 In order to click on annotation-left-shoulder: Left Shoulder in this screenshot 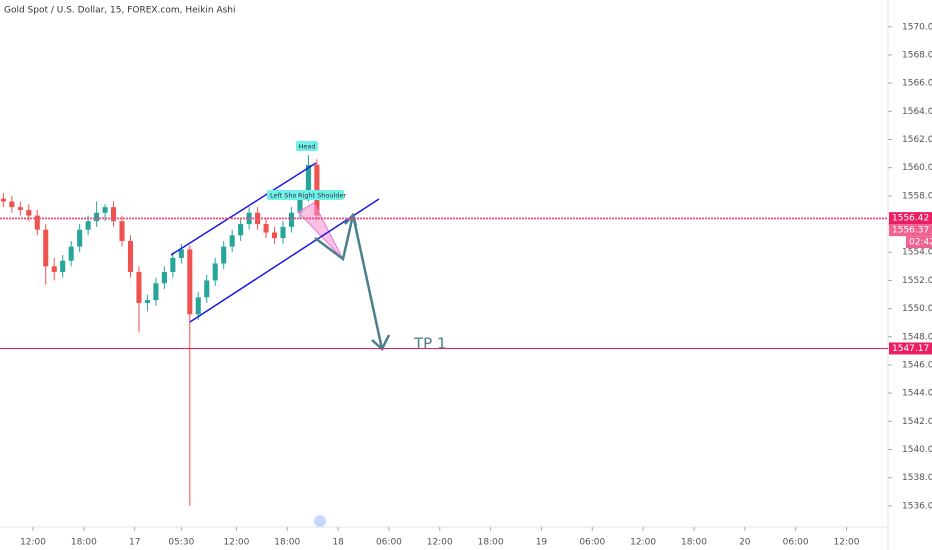, I will do `click(292, 196)`.